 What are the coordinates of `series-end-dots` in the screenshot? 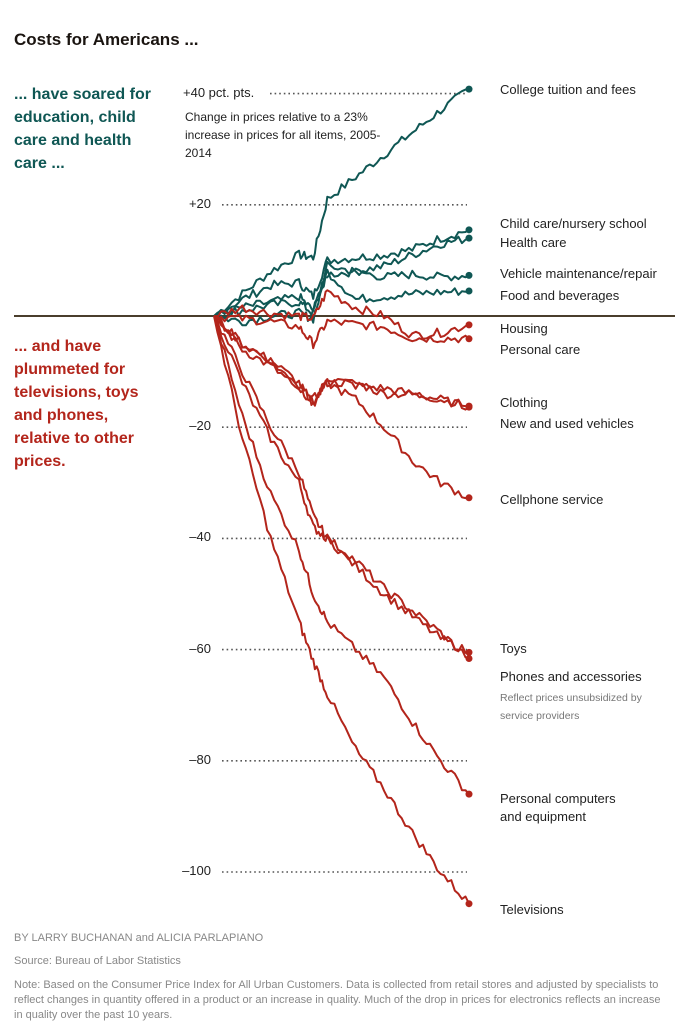 It's located at (469, 496).